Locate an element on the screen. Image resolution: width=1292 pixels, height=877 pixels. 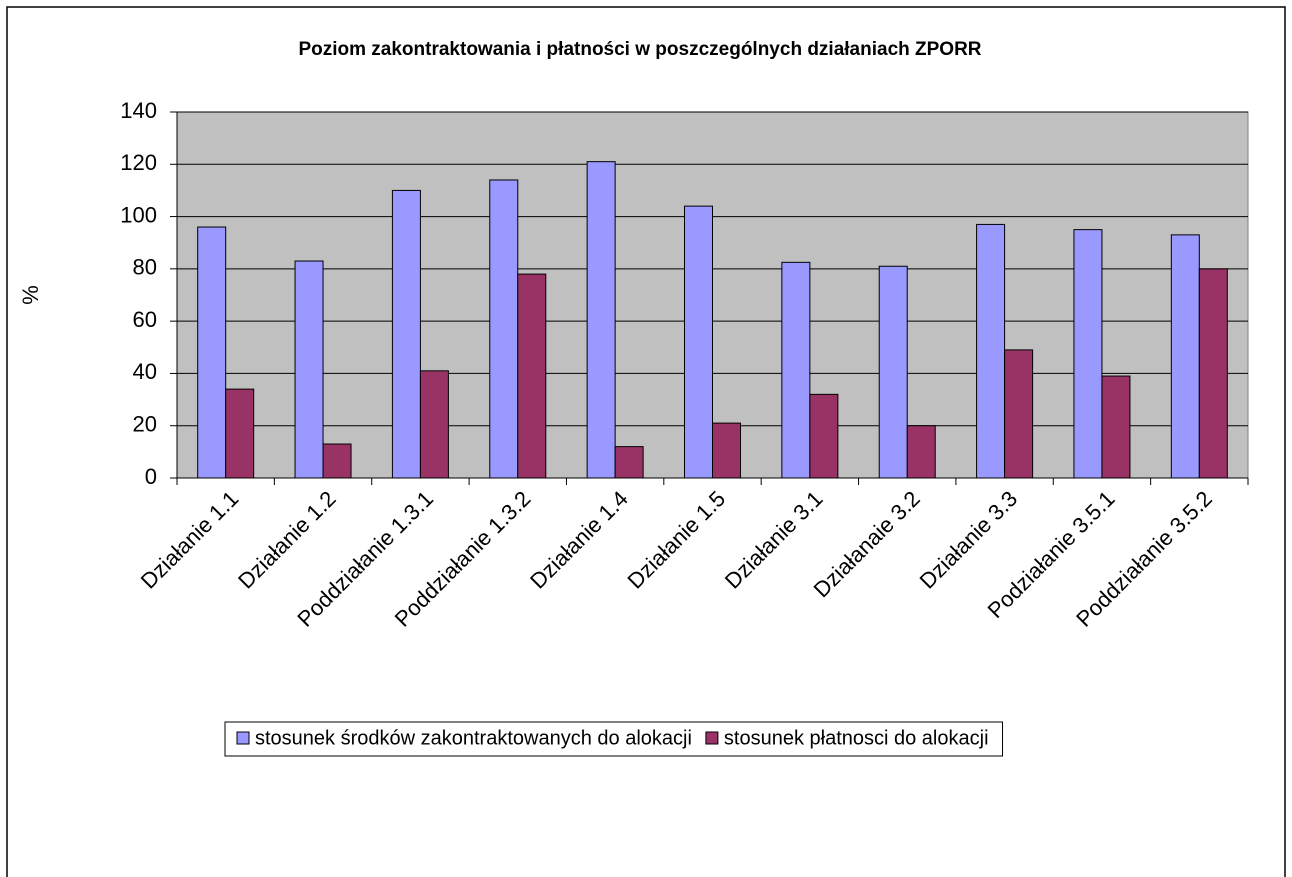
y-tick-label: 20 is located at coordinates (145, 424).